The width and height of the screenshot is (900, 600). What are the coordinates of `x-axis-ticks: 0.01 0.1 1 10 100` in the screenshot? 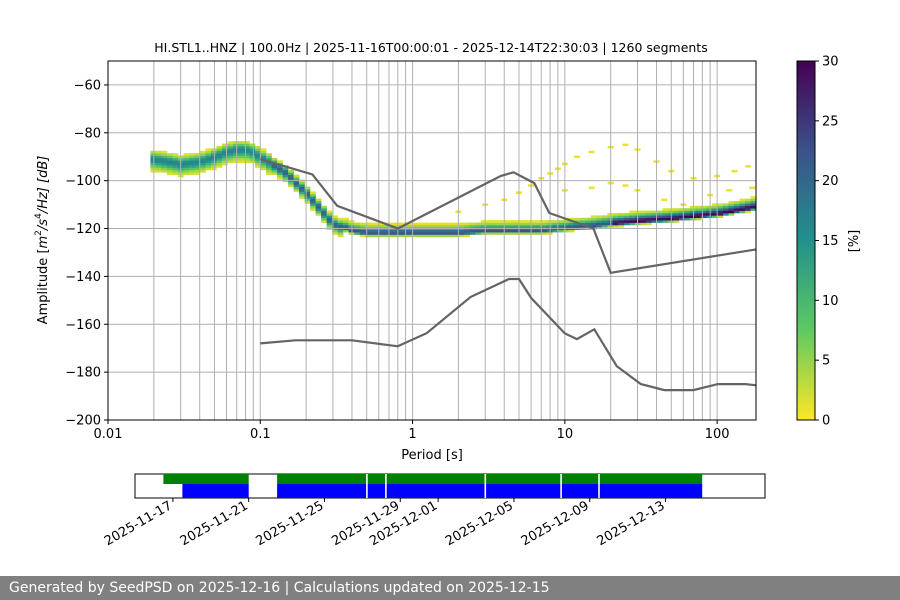 It's located at (412, 431).